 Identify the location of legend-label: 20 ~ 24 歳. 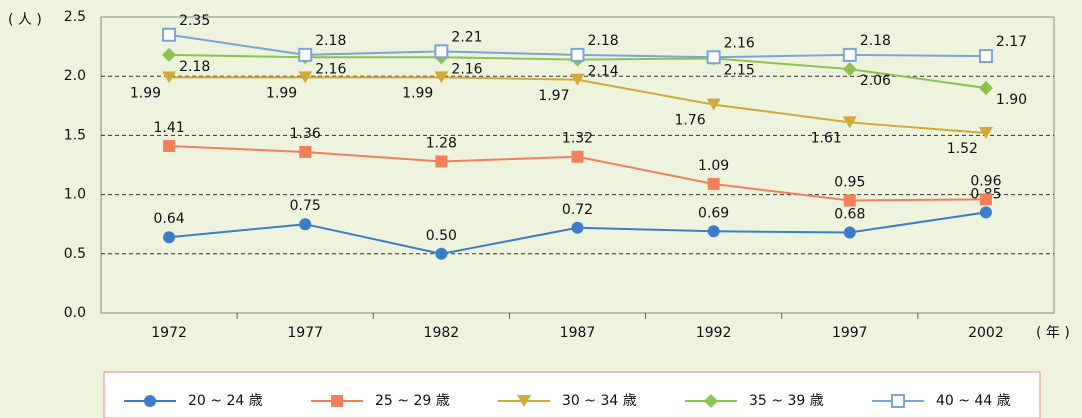
(225, 401).